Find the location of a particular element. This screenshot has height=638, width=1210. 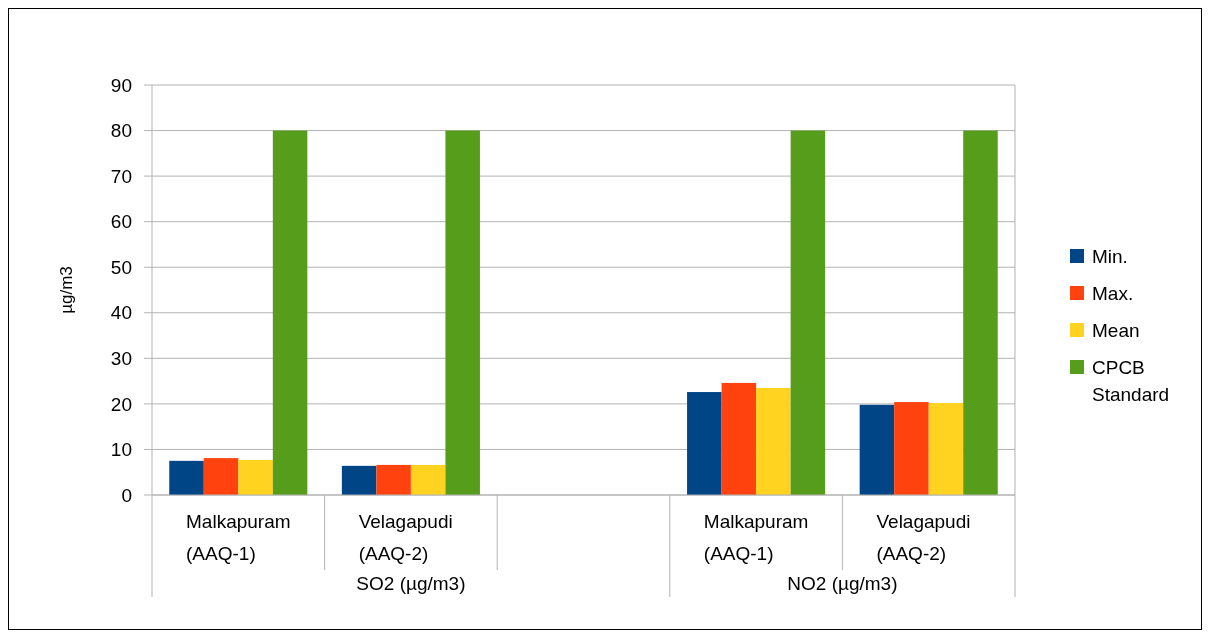

y-tick-label: 20 is located at coordinates (121, 404).